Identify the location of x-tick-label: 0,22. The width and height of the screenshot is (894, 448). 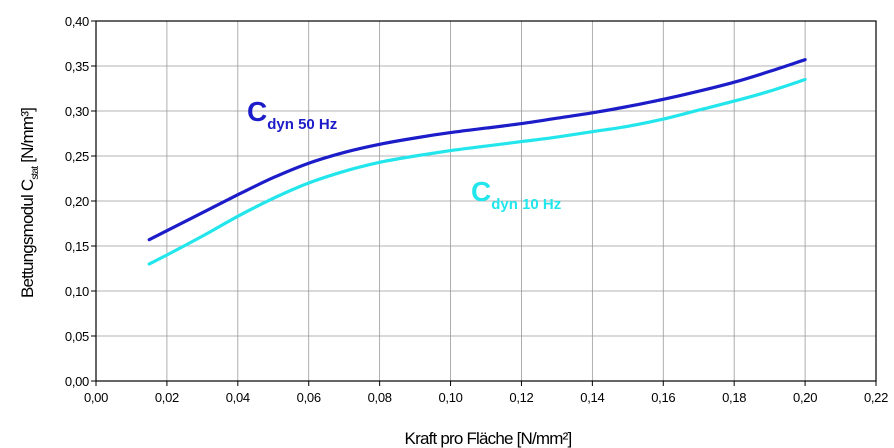
(876, 397).